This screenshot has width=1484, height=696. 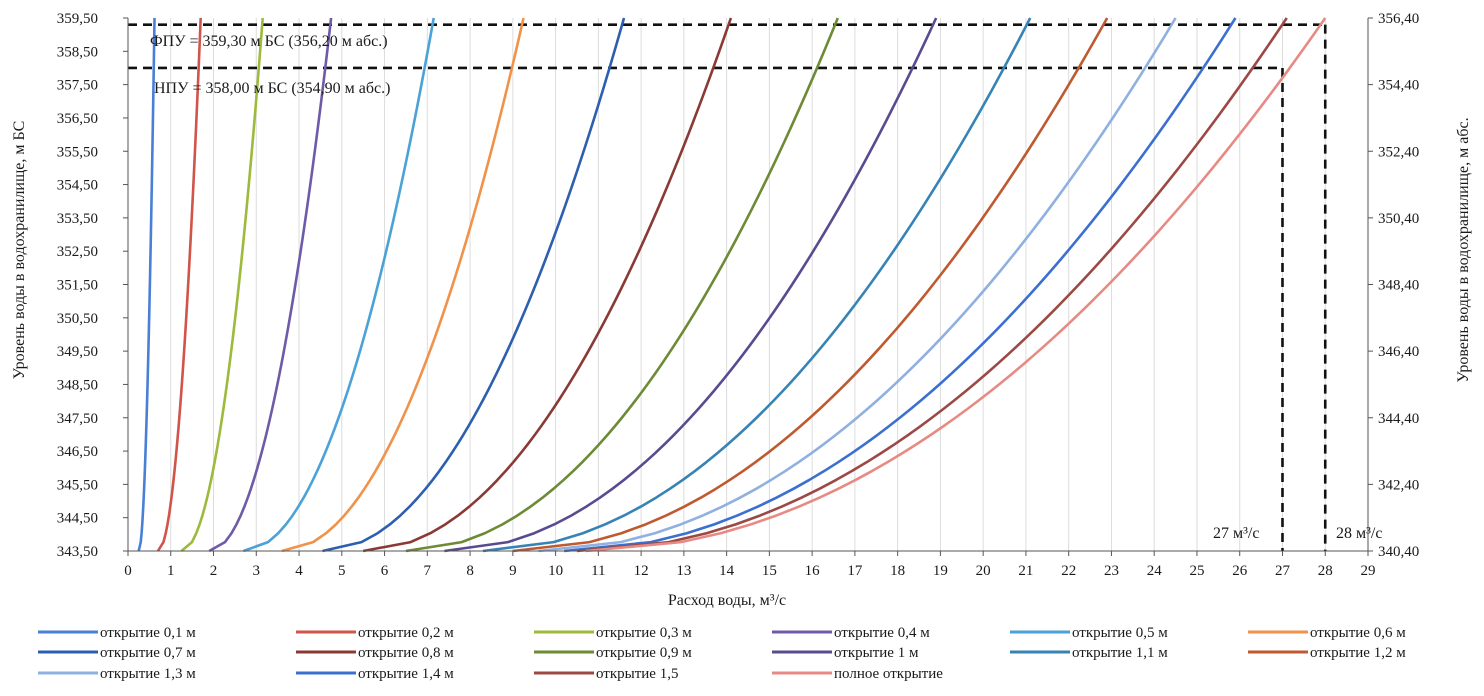 What do you see at coordinates (299, 571) in the screenshot?
I see `x-tick-label: 4` at bounding box center [299, 571].